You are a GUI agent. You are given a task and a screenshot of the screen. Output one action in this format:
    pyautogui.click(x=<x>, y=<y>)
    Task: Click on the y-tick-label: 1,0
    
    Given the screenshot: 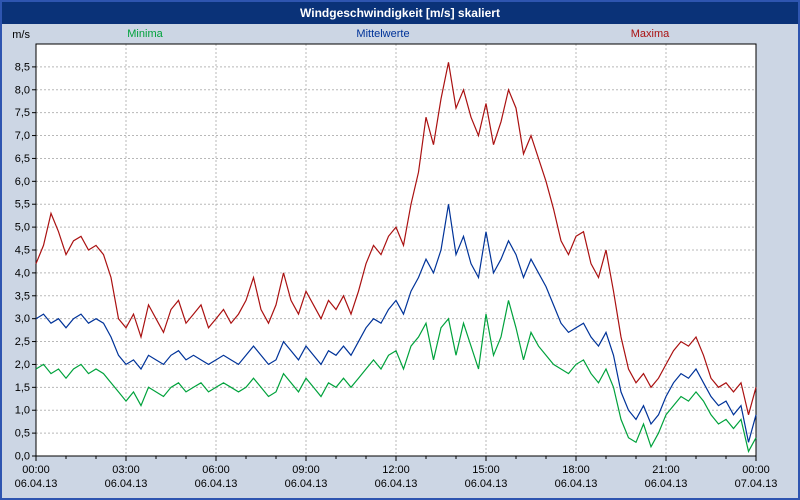 What is the action you would take?
    pyautogui.click(x=22, y=411)
    